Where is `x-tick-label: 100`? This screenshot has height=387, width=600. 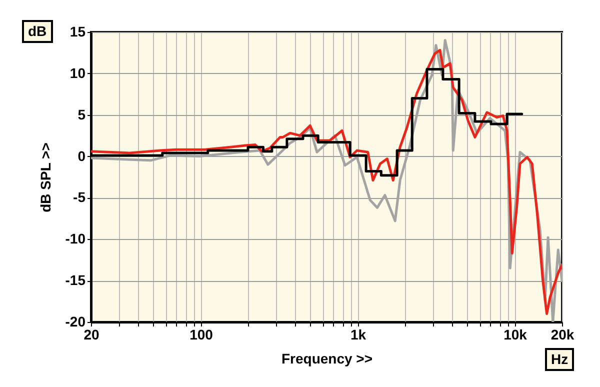 x-tick-label: 100 is located at coordinates (202, 334).